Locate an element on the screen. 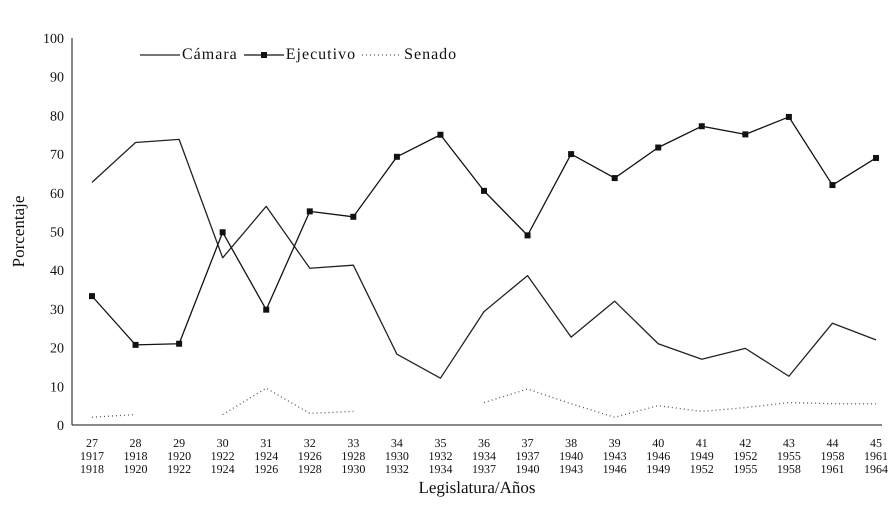 The height and width of the screenshot is (506, 891). x-tick-label: 33 1928 1930 is located at coordinates (353, 456).